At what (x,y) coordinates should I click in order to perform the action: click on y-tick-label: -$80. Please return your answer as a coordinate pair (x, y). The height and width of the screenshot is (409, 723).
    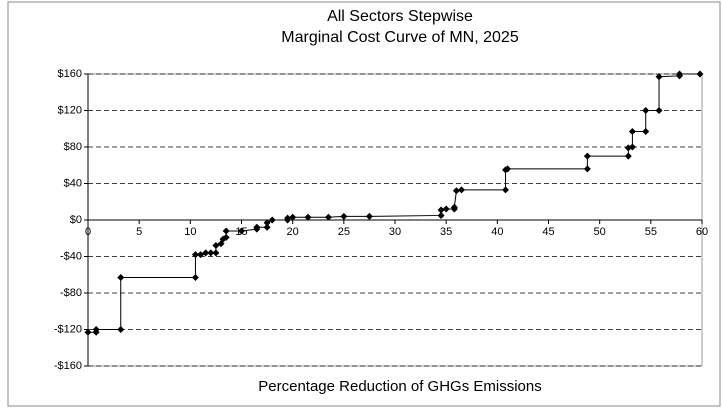
    Looking at the image, I should click on (71, 293).